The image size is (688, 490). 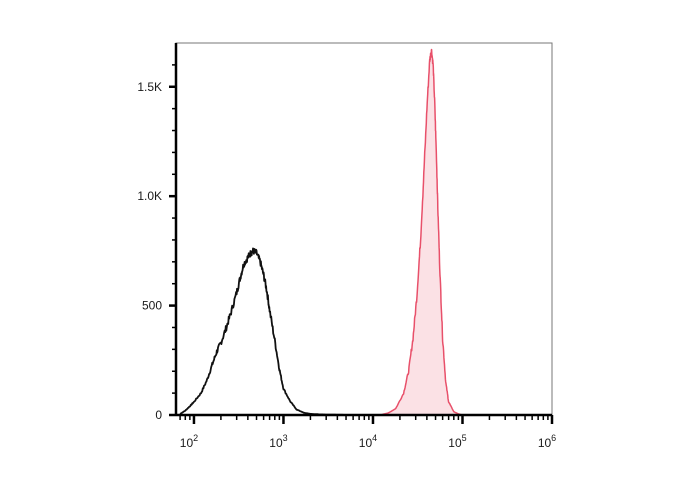 What do you see at coordinates (457, 441) in the screenshot?
I see `x-tick-label: 10⁵` at bounding box center [457, 441].